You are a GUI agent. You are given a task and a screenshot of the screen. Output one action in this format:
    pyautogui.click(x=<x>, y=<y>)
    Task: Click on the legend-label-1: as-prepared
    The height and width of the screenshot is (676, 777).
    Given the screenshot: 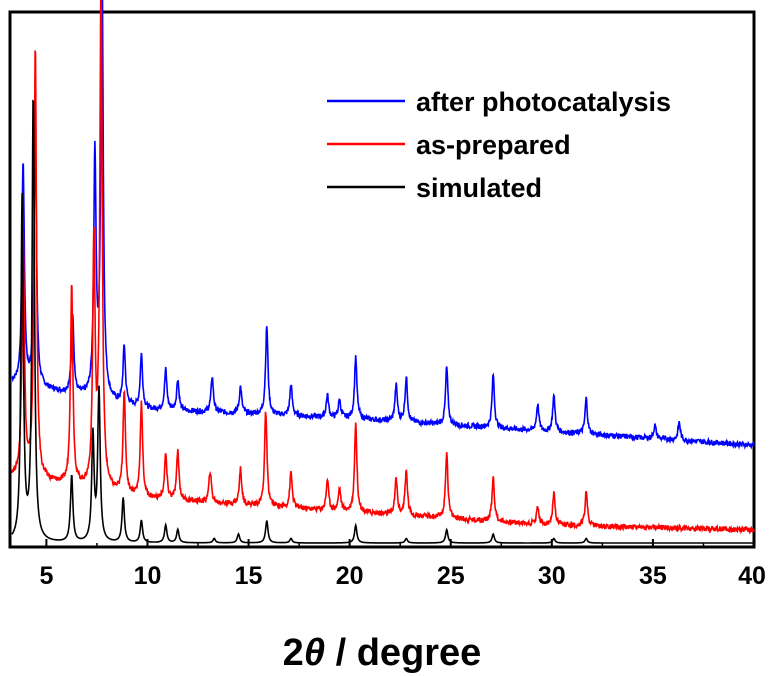 What is the action you would take?
    pyautogui.click(x=493, y=145)
    